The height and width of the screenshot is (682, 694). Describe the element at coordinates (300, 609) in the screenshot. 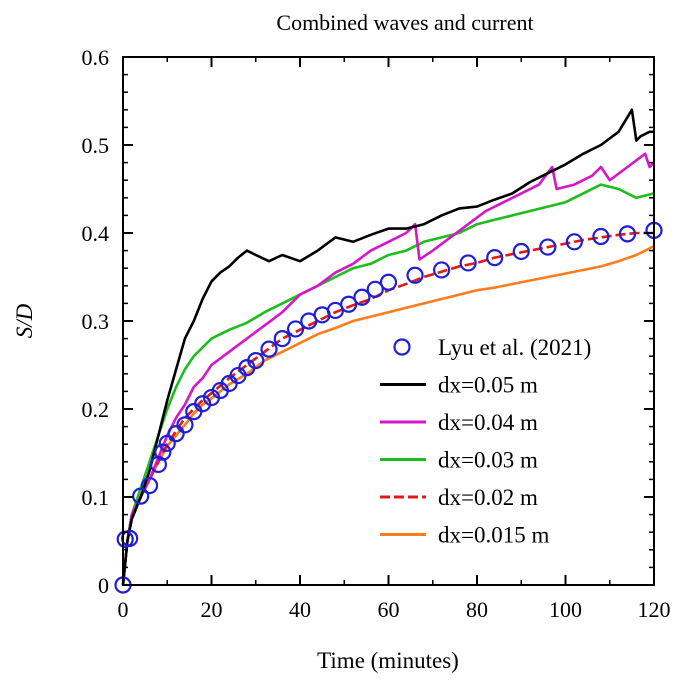

I see `x-tick-label: 40` at that location.